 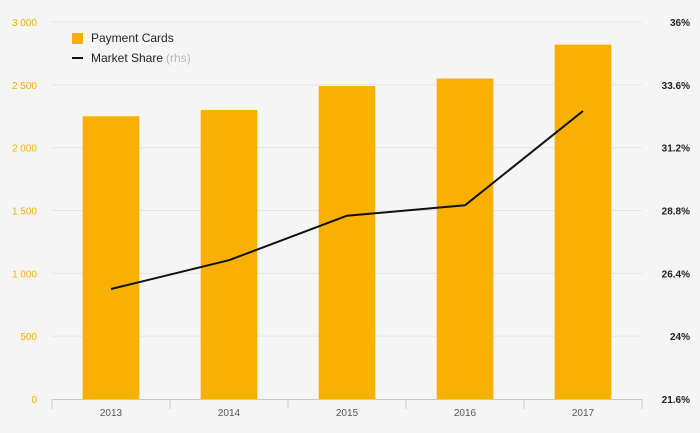 What do you see at coordinates (77, 58) in the screenshot?
I see `legend-line-swatch` at bounding box center [77, 58].